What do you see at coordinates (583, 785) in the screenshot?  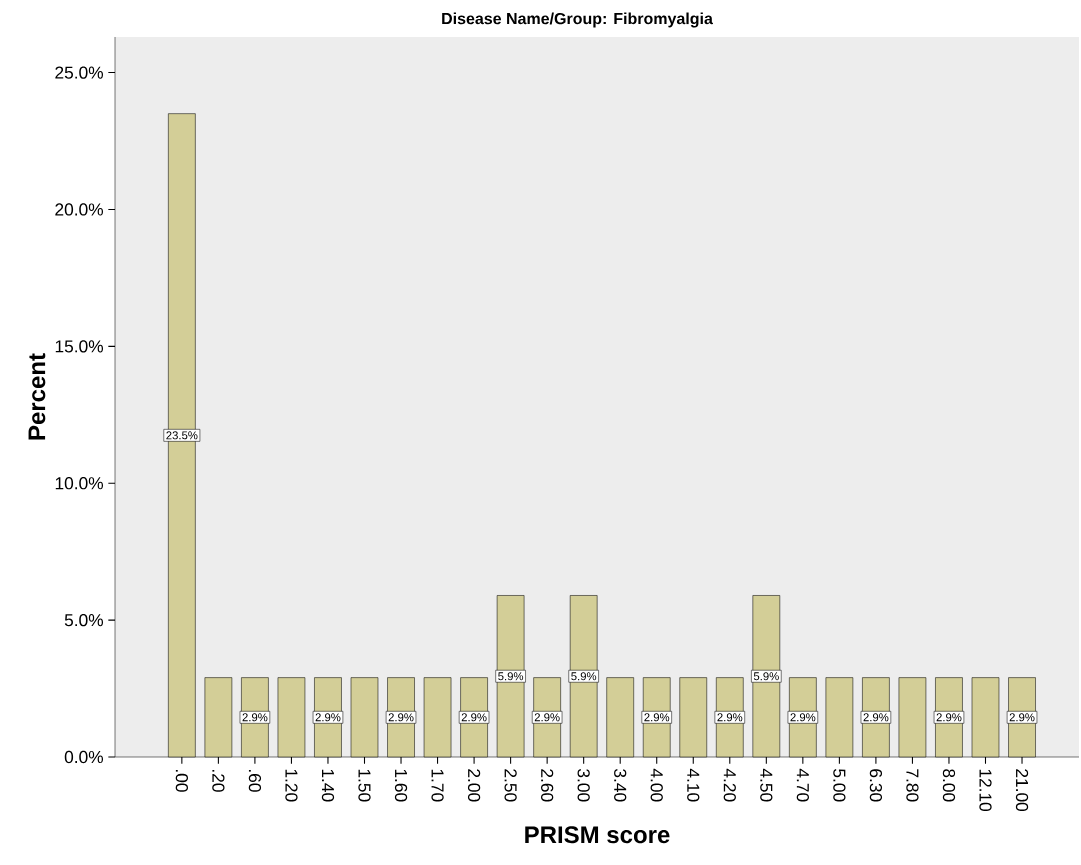 I see `x-tick-label: 3.00` at bounding box center [583, 785].